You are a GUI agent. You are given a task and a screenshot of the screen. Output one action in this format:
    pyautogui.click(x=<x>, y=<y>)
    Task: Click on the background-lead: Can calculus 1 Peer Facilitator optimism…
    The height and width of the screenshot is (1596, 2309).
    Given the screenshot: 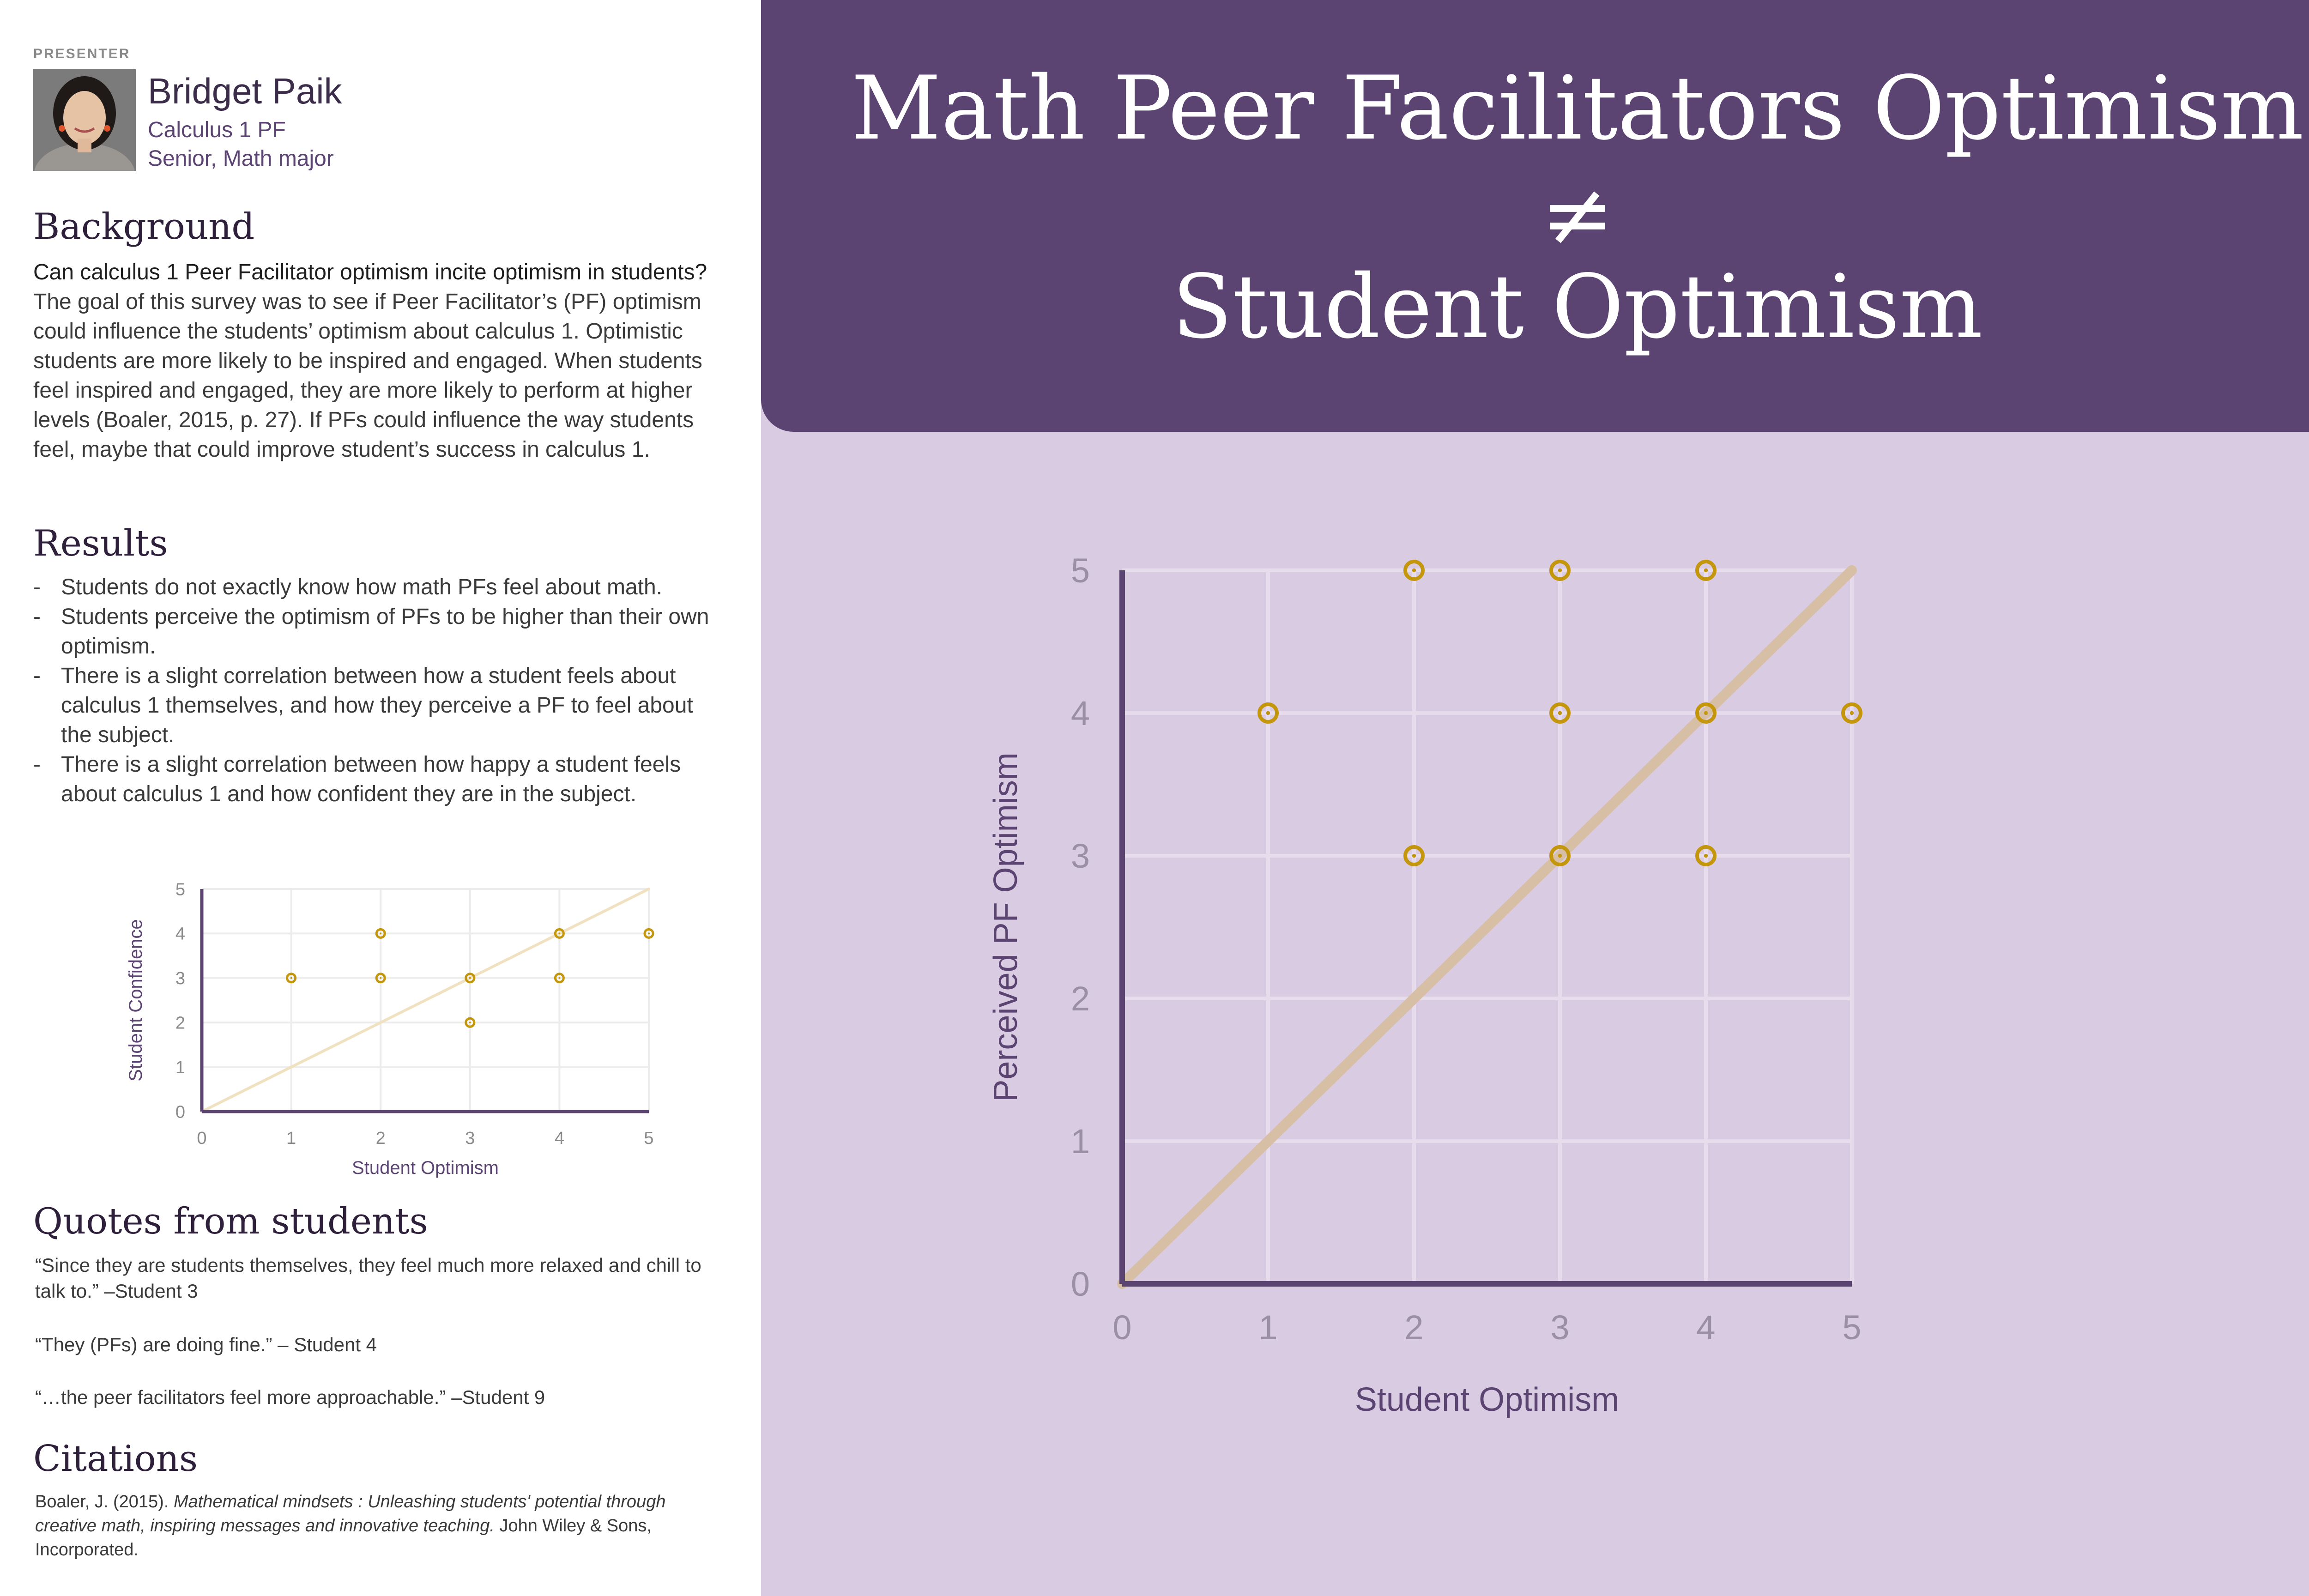 What is the action you would take?
    pyautogui.click(x=370, y=272)
    